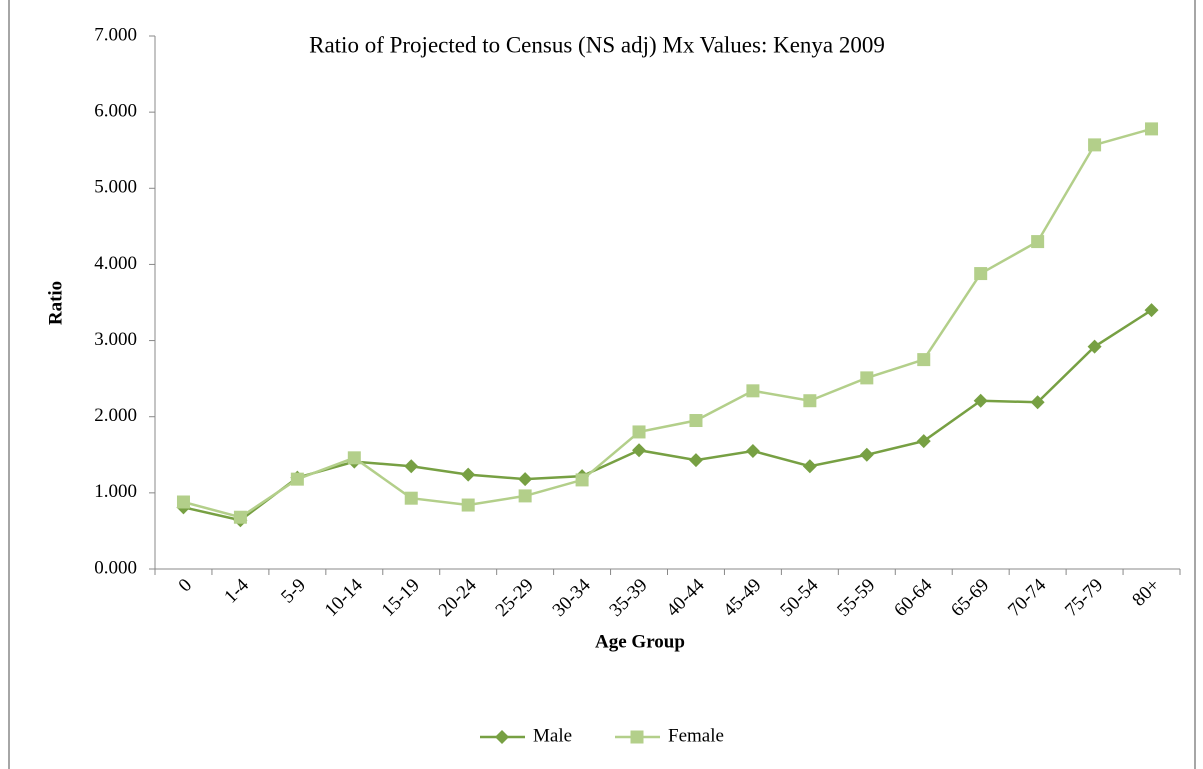 The width and height of the screenshot is (1203, 769). Describe the element at coordinates (55, 303) in the screenshot. I see `y-axis-title: Ratio` at that location.